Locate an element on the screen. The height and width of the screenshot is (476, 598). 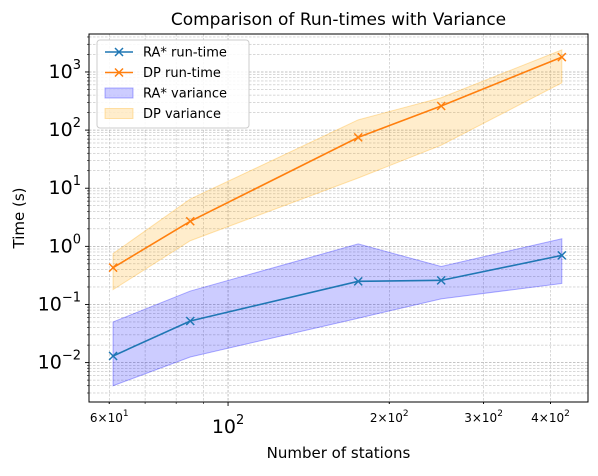
legend-label: RA* run-time is located at coordinates (185, 53).